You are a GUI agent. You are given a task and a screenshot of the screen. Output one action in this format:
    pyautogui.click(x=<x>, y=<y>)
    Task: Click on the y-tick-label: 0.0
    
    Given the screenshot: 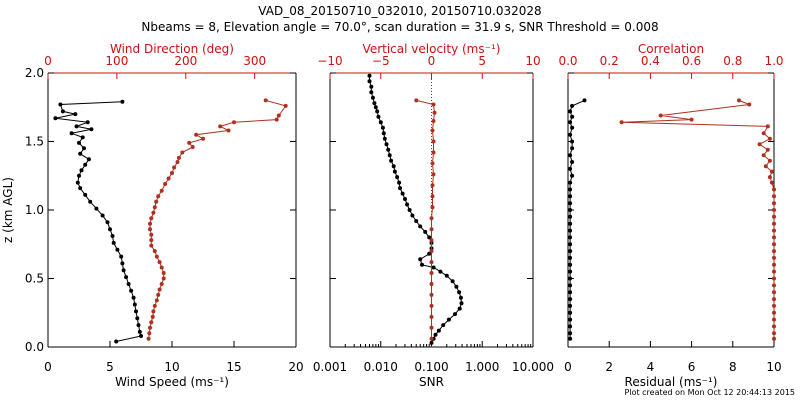 What is the action you would take?
    pyautogui.click(x=34, y=347)
    